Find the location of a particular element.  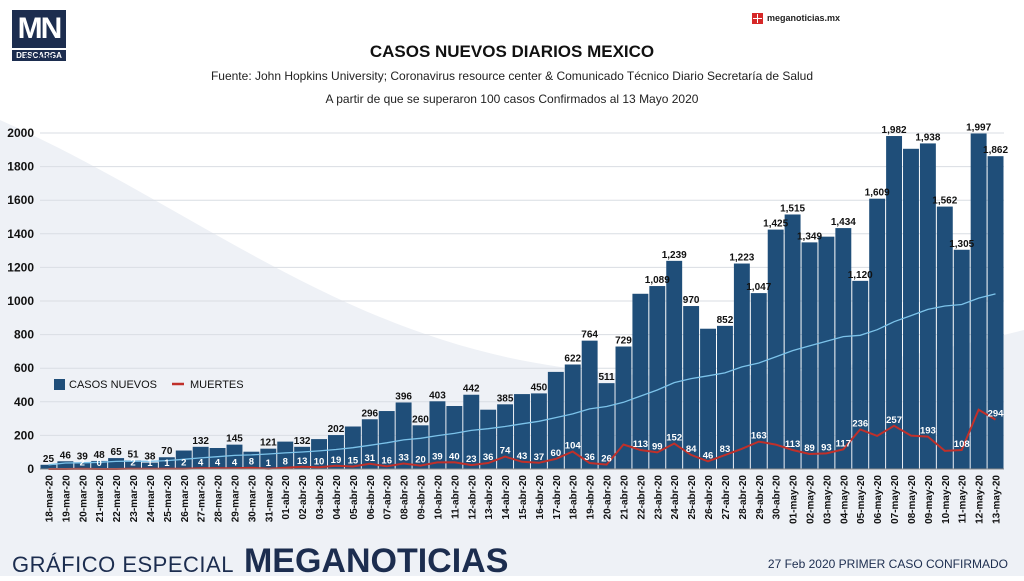

bar-value-label: 1,349 is located at coordinates (809, 236).